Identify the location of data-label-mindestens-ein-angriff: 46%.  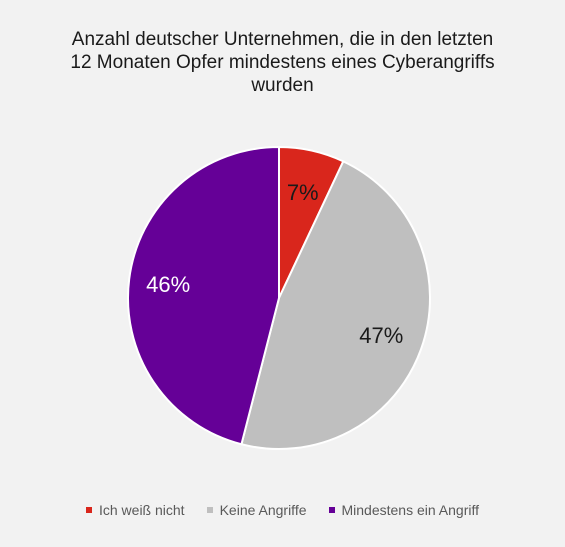
(168, 284).